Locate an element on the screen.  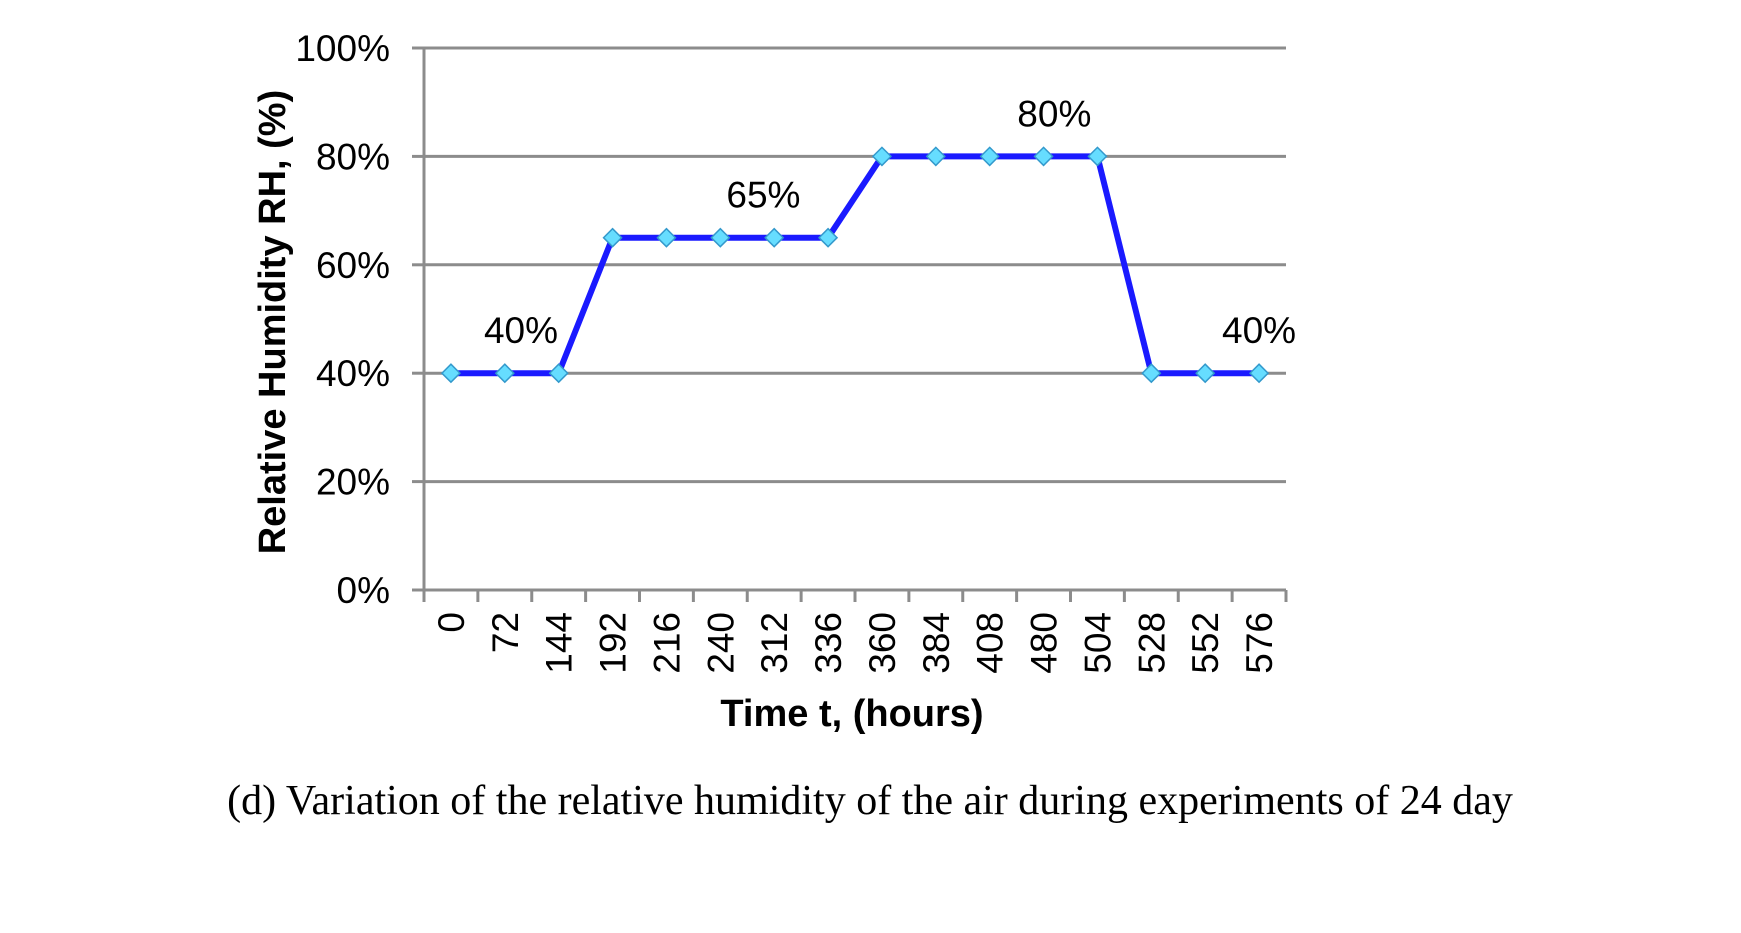
y-tick-label: 80% is located at coordinates (353, 156).